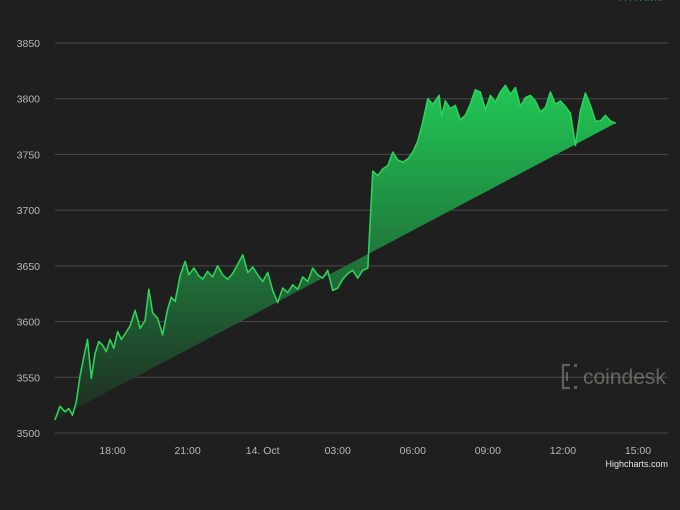  Describe the element at coordinates (29, 44) in the screenshot. I see `y-tick-label: 3850` at that location.